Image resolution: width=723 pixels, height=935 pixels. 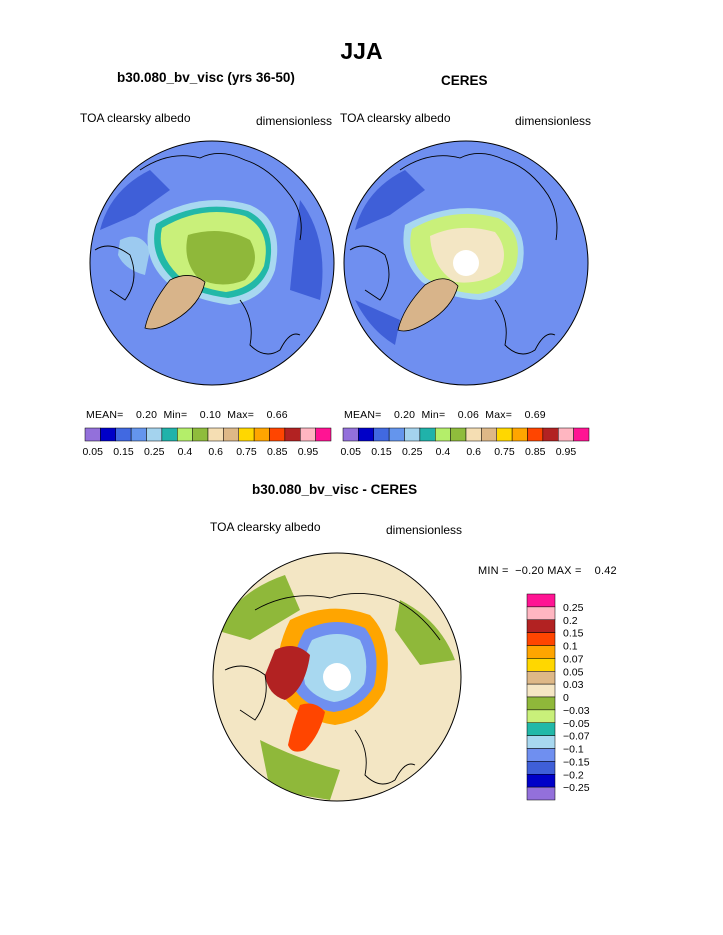 What do you see at coordinates (424, 530) in the screenshot?
I see `panel3-units: dimensionless` at bounding box center [424, 530].